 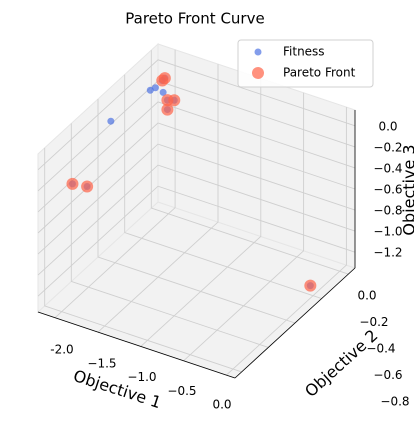 I want to click on legend: Fitness Pareto Front, so click(x=305, y=63).